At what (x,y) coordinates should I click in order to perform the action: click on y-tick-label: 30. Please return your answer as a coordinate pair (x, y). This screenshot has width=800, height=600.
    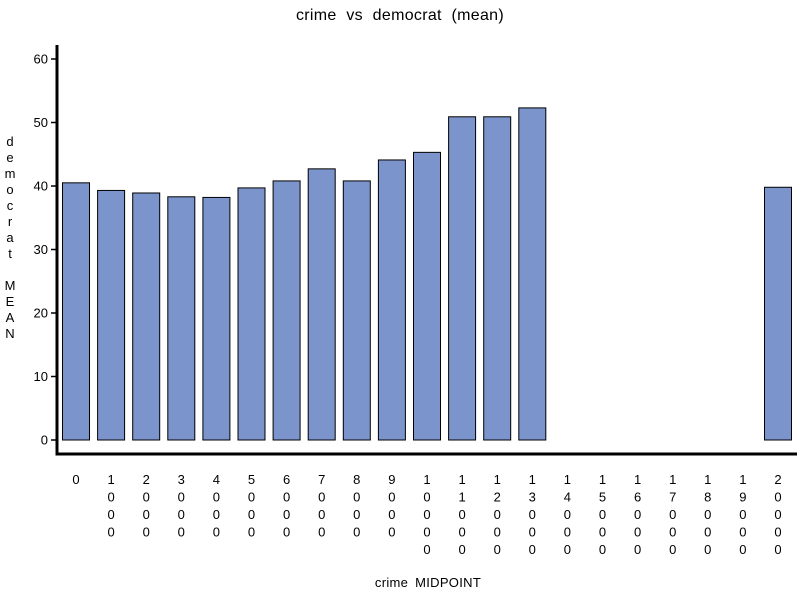
    Looking at the image, I should click on (41, 249).